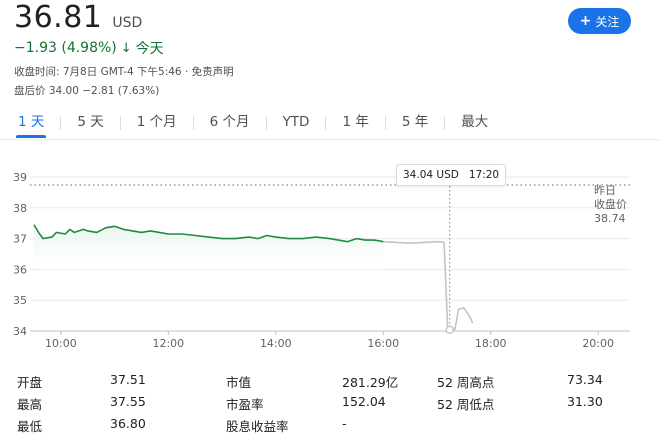  I want to click on y-tick-label: 37, so click(20, 239).